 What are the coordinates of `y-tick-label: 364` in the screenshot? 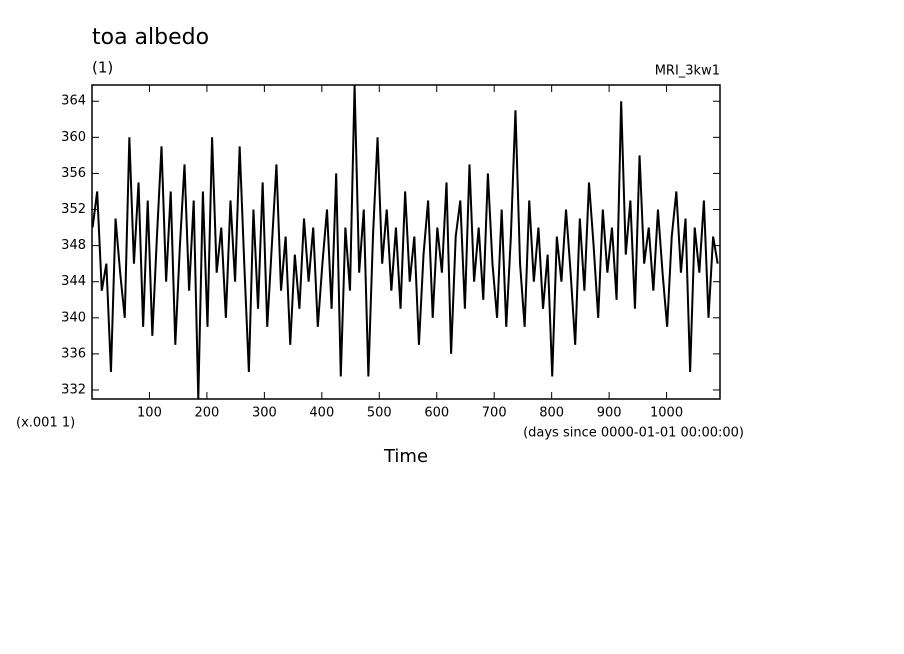 It's located at (73, 101).